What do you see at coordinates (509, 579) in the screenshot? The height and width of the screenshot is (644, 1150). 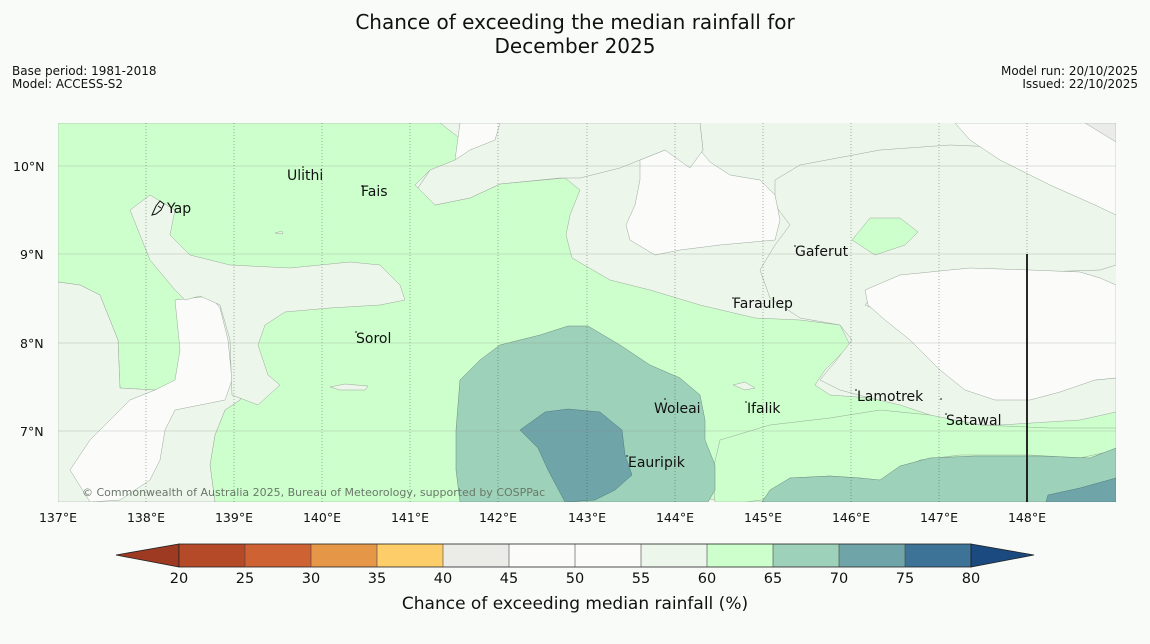 I see `colorbar-tick-label: 45` at bounding box center [509, 579].